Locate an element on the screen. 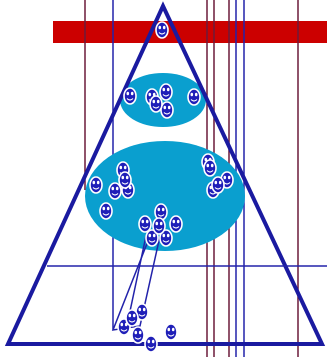 This screenshot has height=357, width=327. upper-group-ellipse is located at coordinates (163, 100).